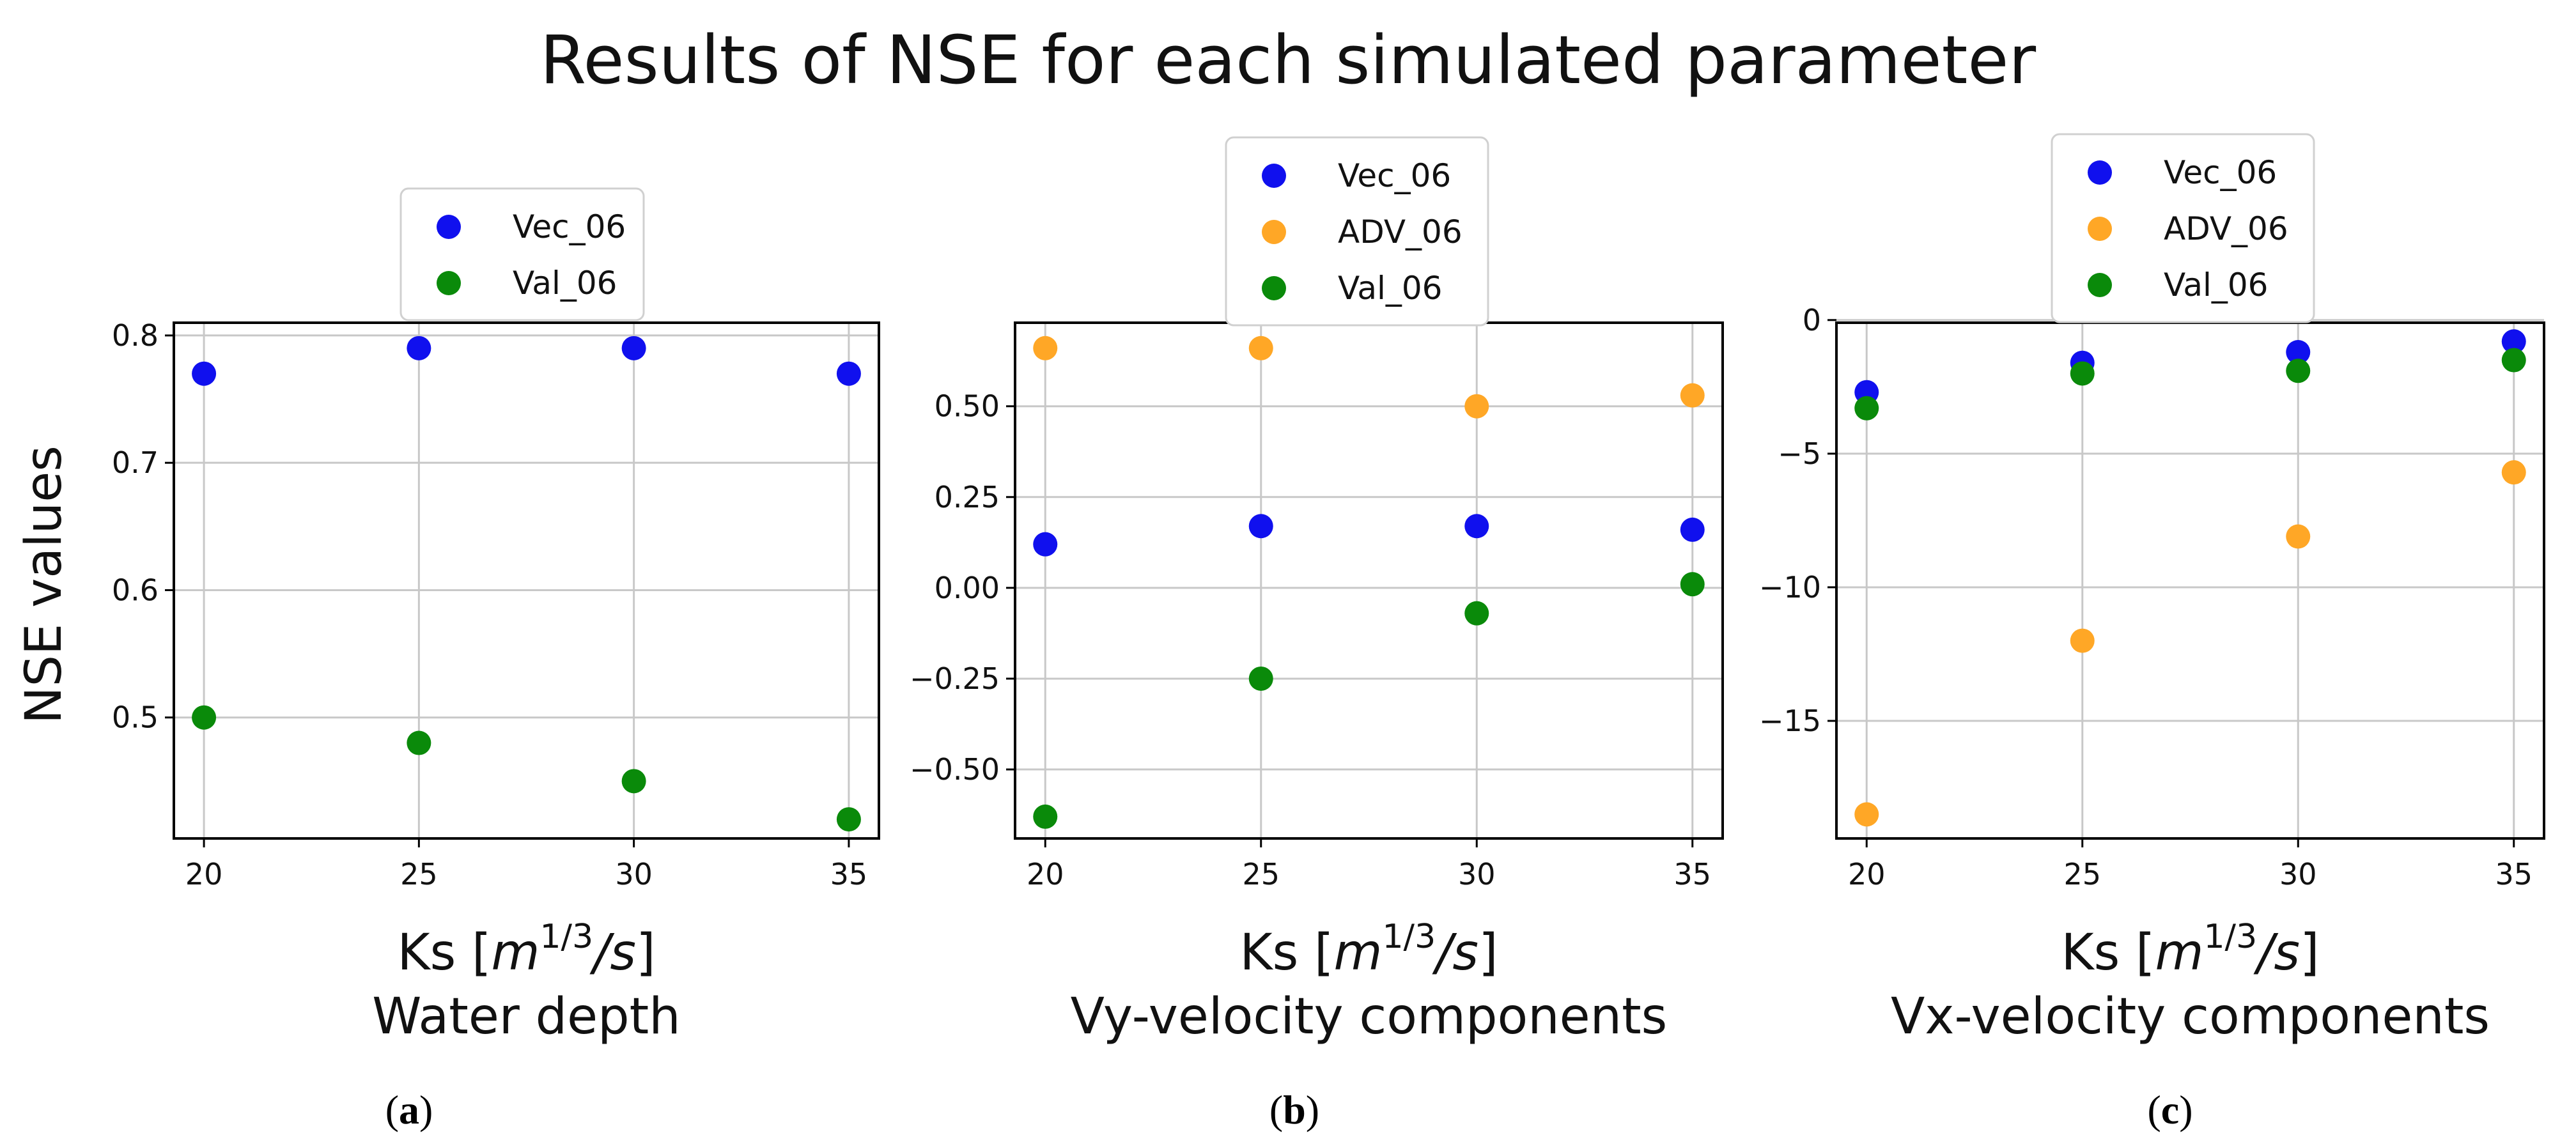 This screenshot has height=1142, width=2576. What do you see at coordinates (2190, 1017) in the screenshot?
I see `panel-subtitle: Vx-velocity components` at bounding box center [2190, 1017].